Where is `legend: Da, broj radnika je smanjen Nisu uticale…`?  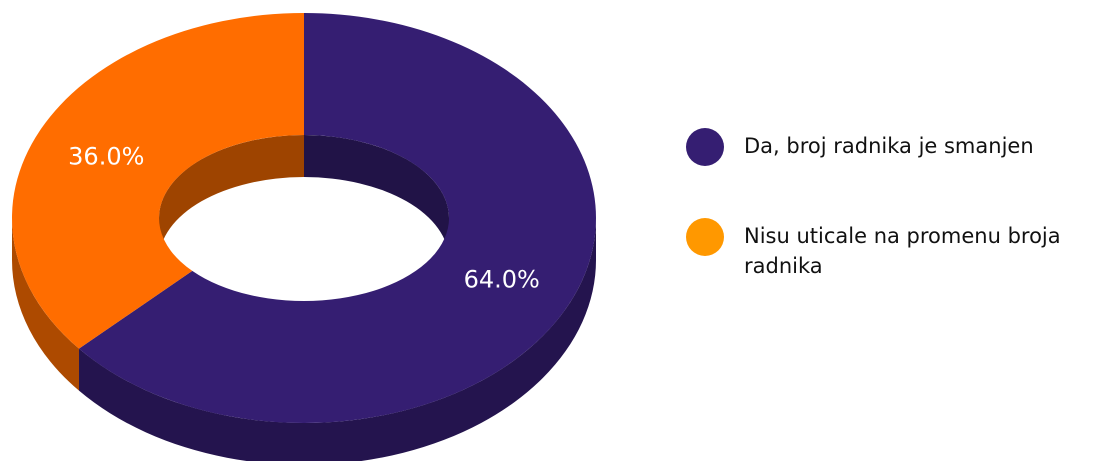 legend: Da, broj radnika je smanjen Nisu uticale… is located at coordinates (895, 204).